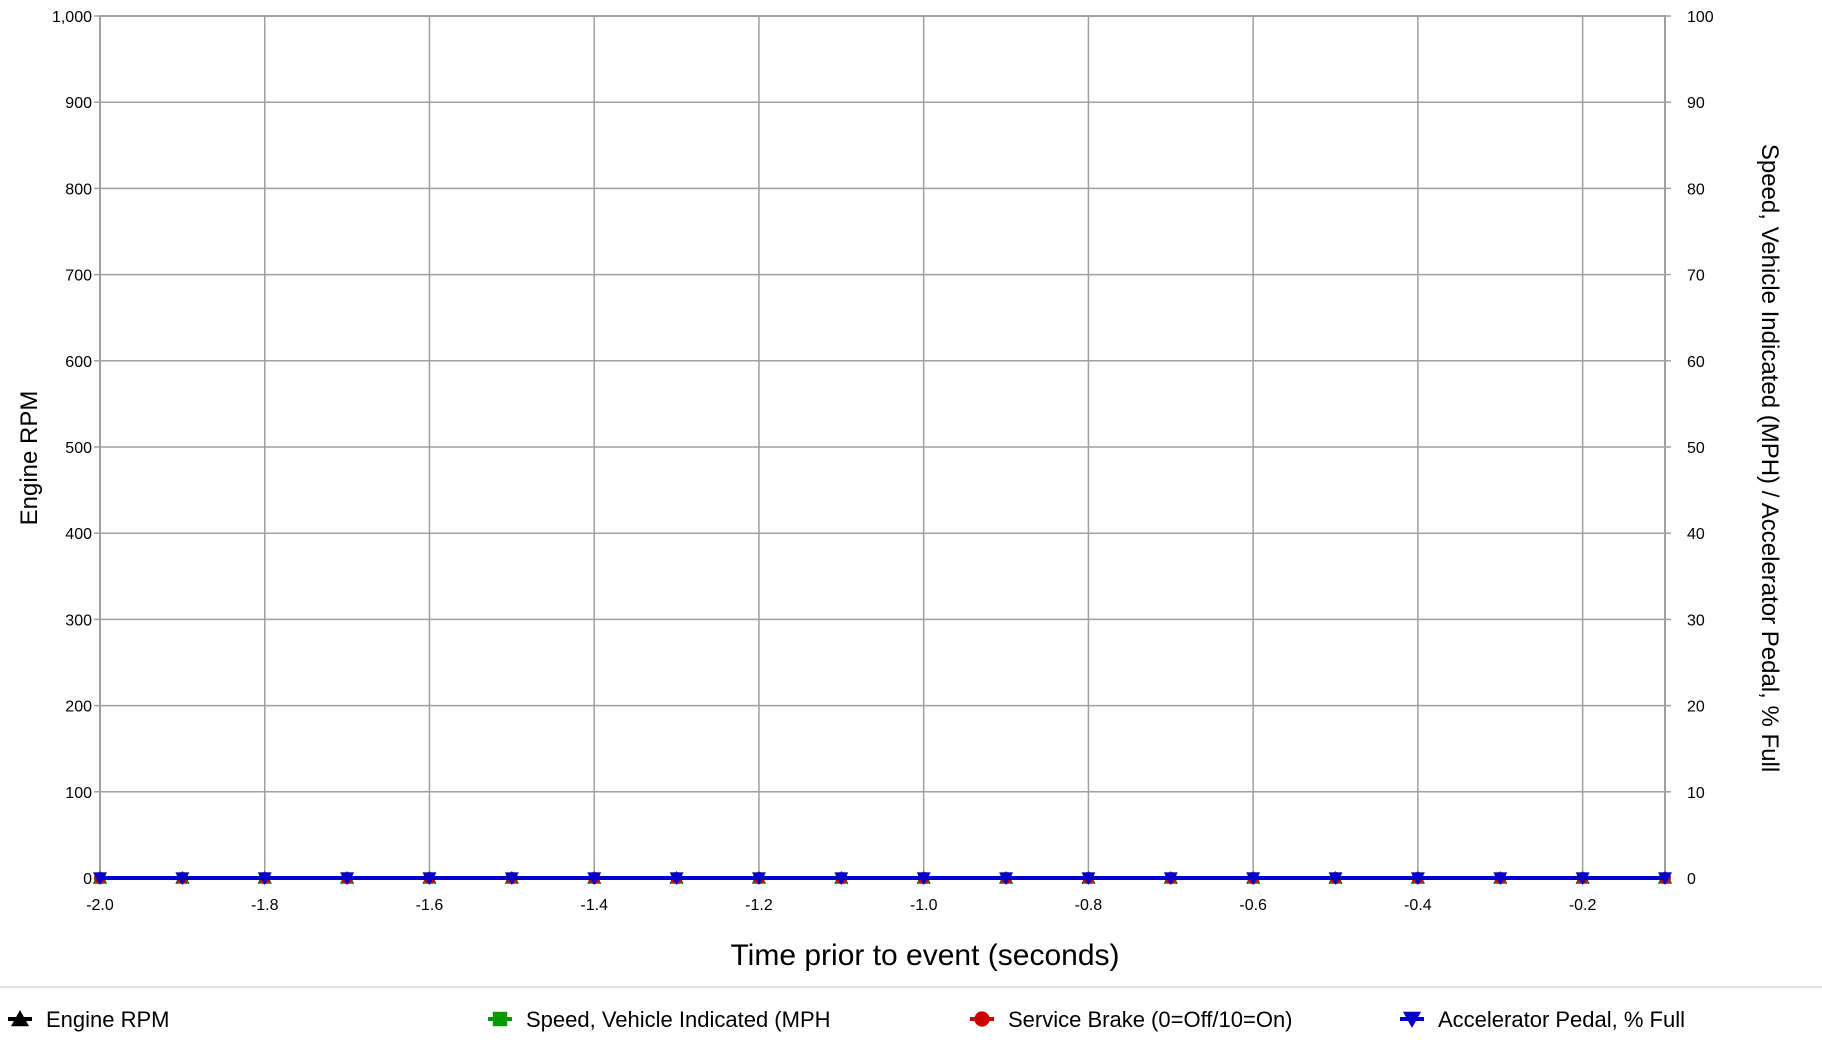 This screenshot has width=1822, height=1049. What do you see at coordinates (108, 1019) in the screenshot?
I see `legend-label: Engine RPM` at bounding box center [108, 1019].